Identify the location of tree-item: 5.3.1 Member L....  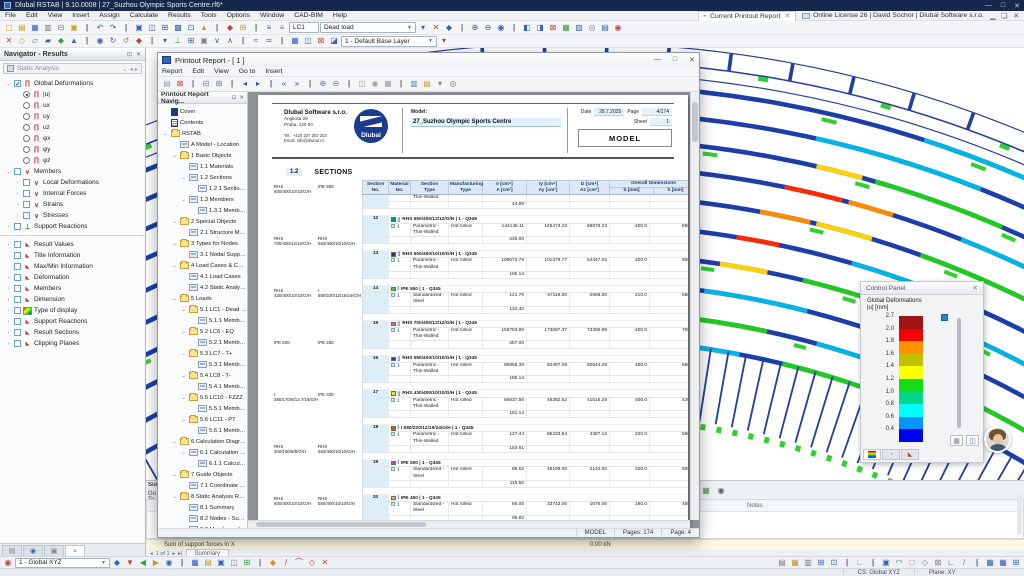
(203, 364).